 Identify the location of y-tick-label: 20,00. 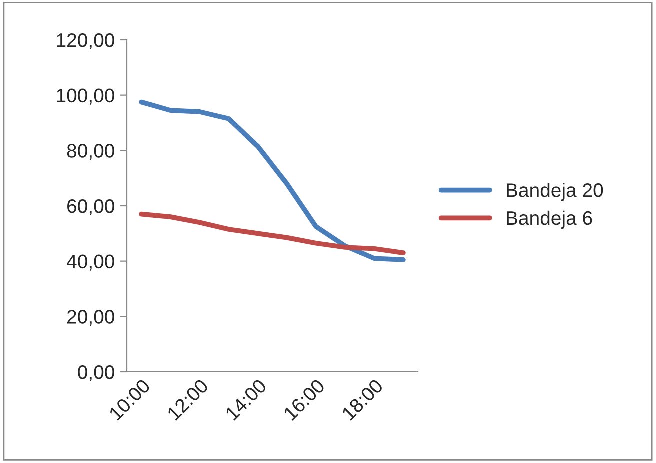
(91, 318).